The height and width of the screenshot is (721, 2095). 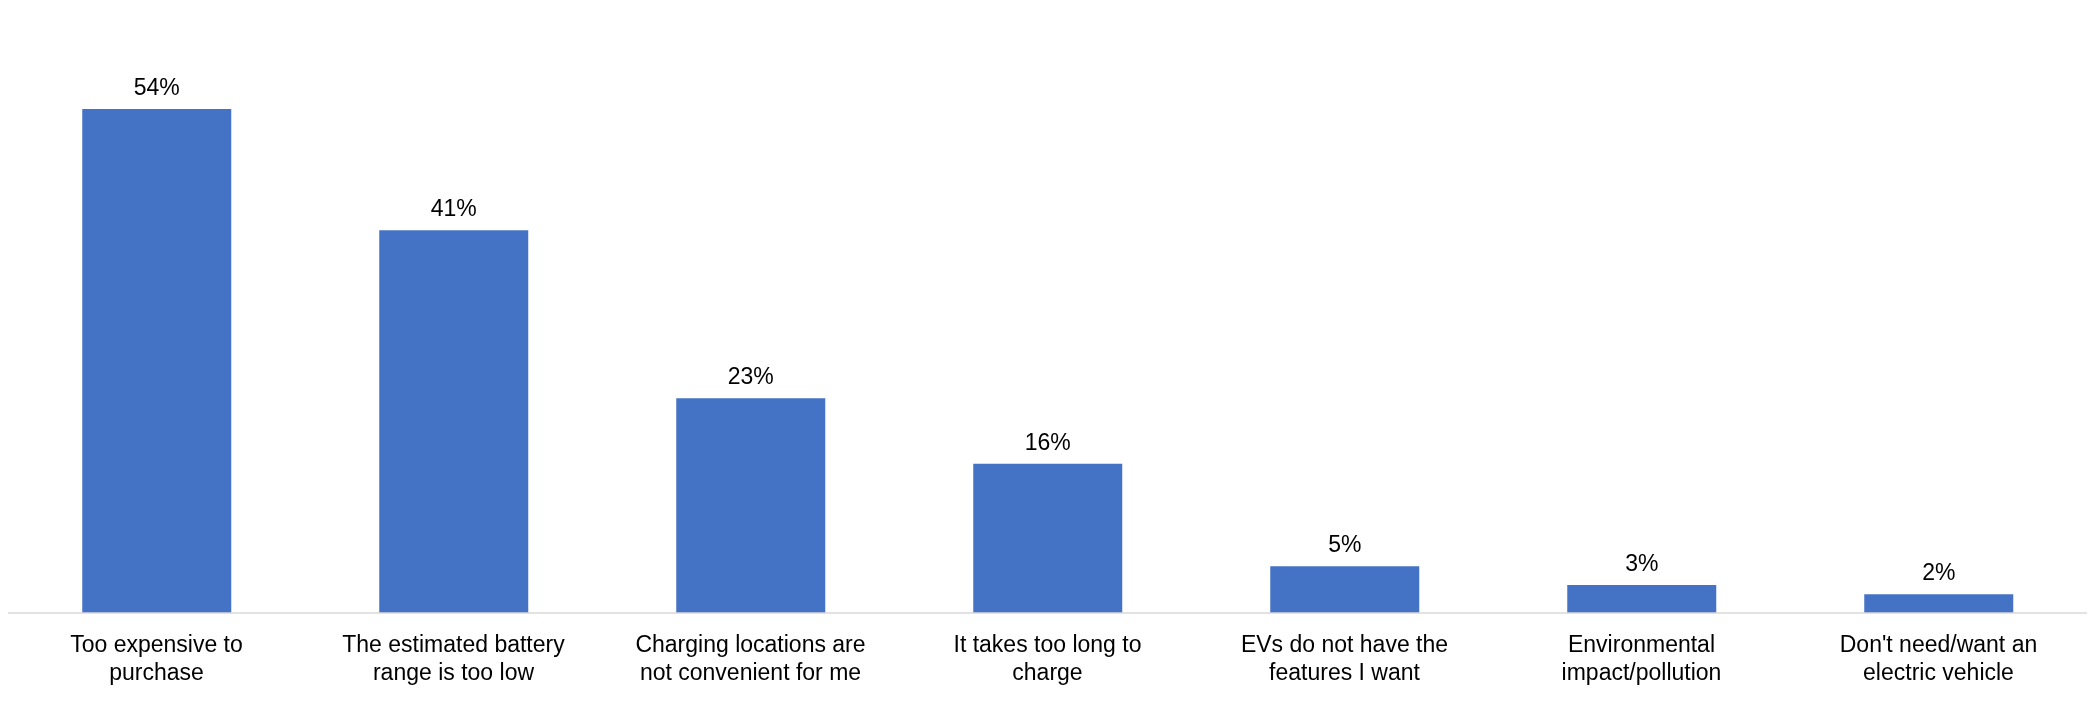 I want to click on x-tick-label: The estimated battery range is too low, so click(x=454, y=658).